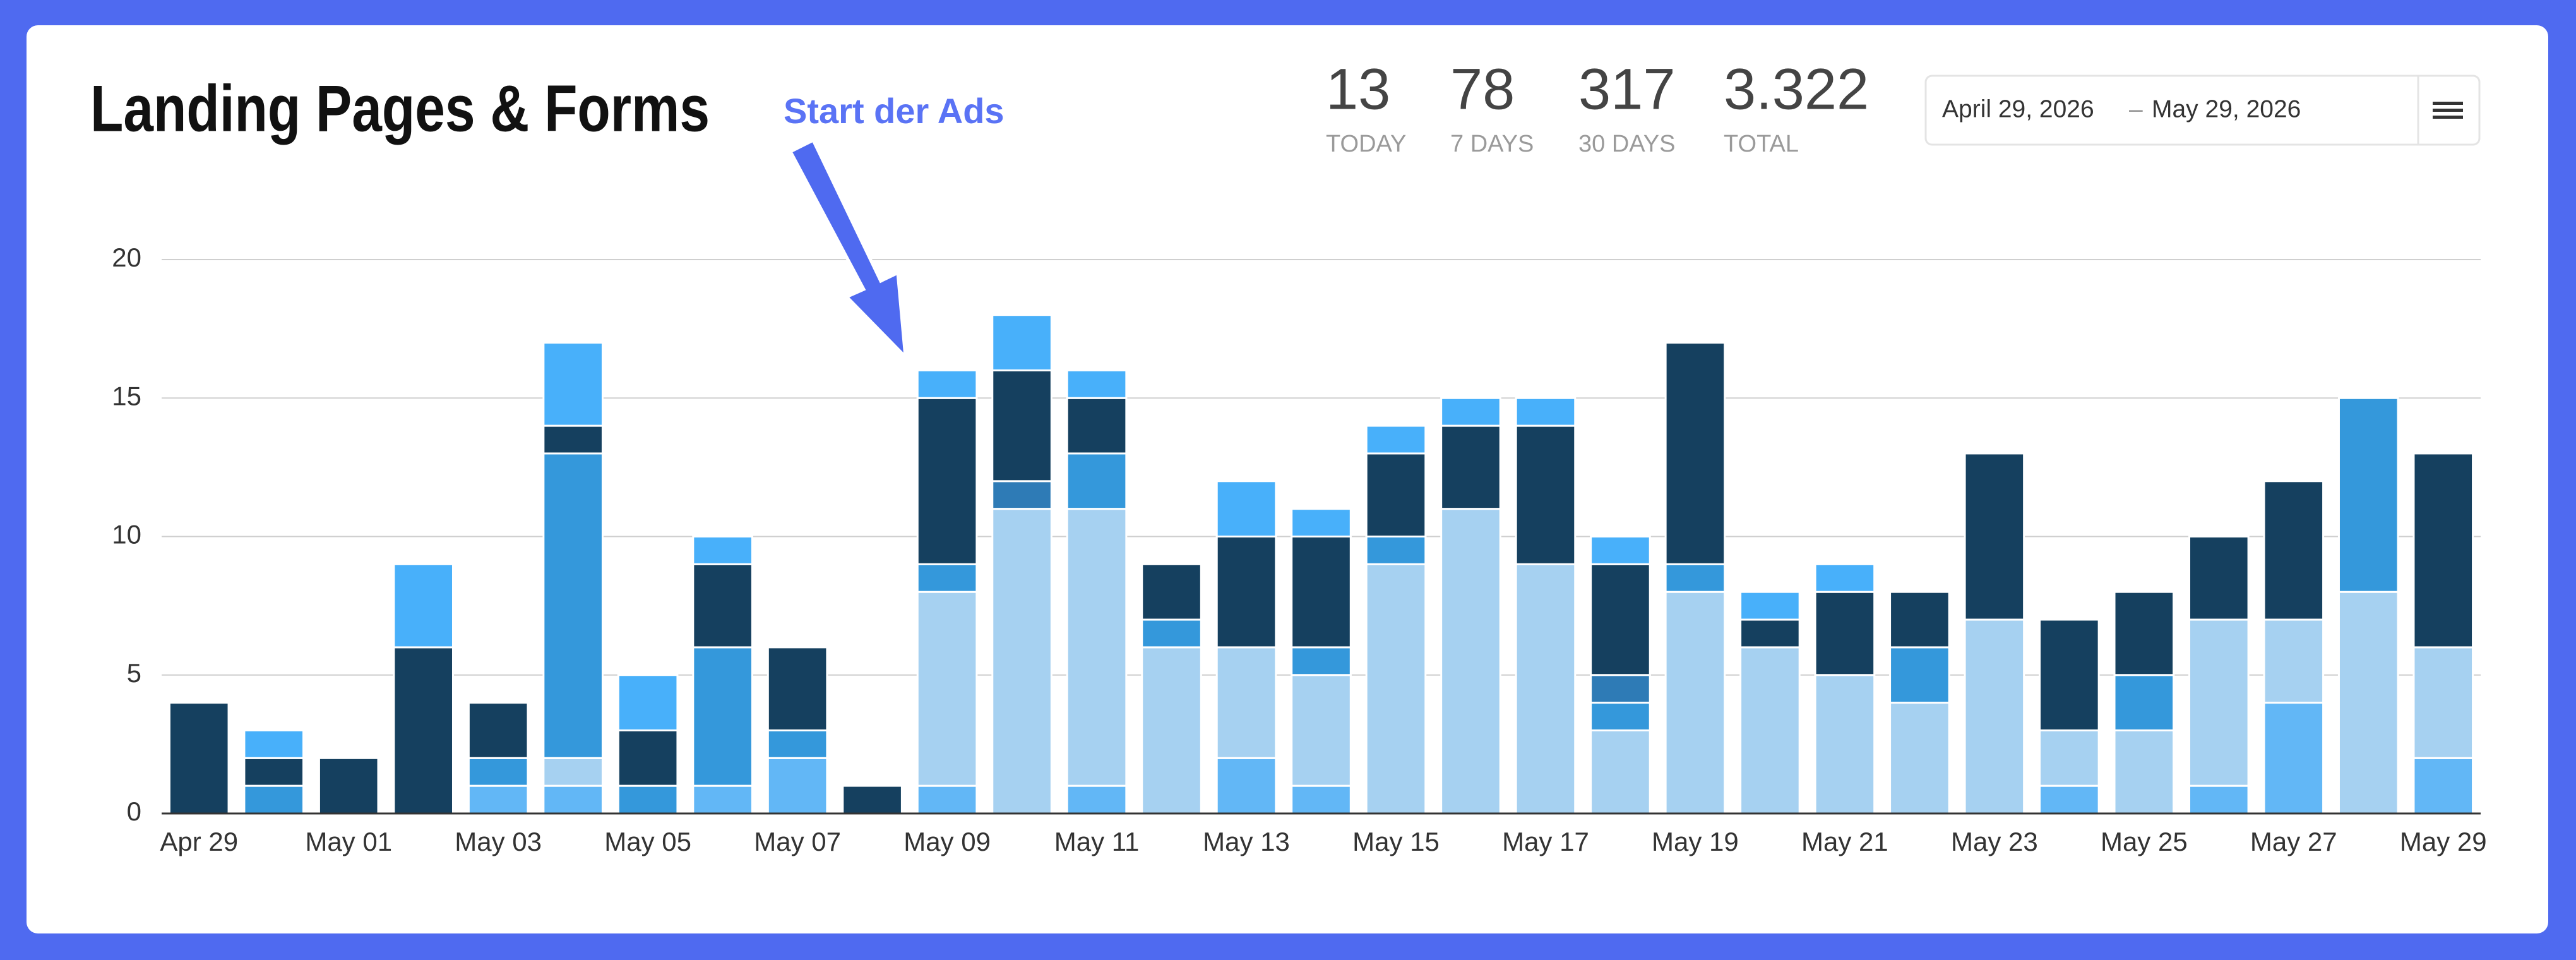  I want to click on stats: 13 TODAY 78 7 DAYS 317 30 DAYS 3.322 TOTAL, so click(1597, 107).